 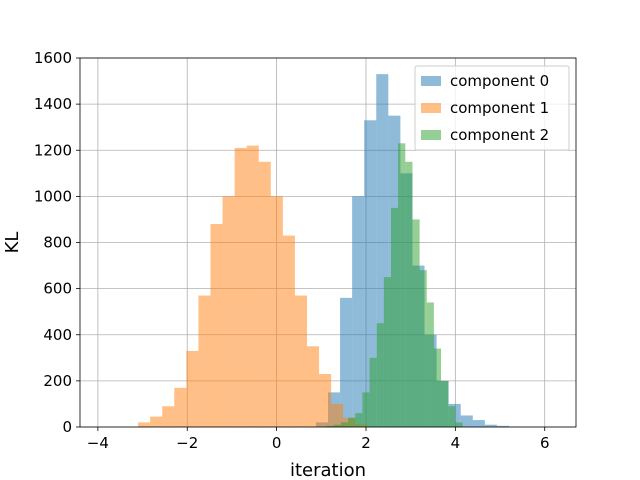 I want to click on y-tick-label: 1200, so click(x=53, y=150).